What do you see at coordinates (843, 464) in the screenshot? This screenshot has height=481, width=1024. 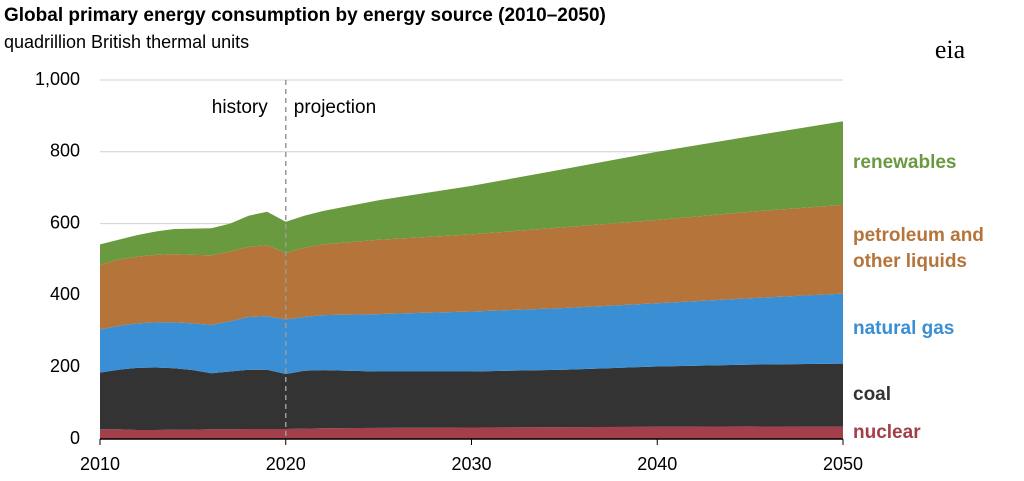 I see `x-tick-label: 2050` at bounding box center [843, 464].